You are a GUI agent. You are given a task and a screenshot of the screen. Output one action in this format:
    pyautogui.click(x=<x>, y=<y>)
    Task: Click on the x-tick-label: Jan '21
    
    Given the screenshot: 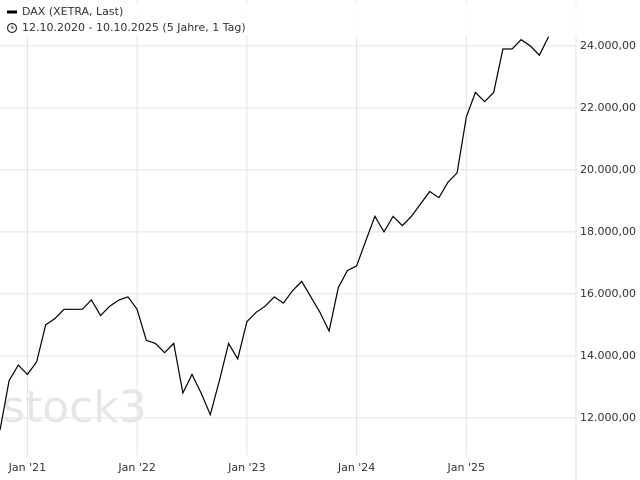 What is the action you would take?
    pyautogui.click(x=27, y=467)
    